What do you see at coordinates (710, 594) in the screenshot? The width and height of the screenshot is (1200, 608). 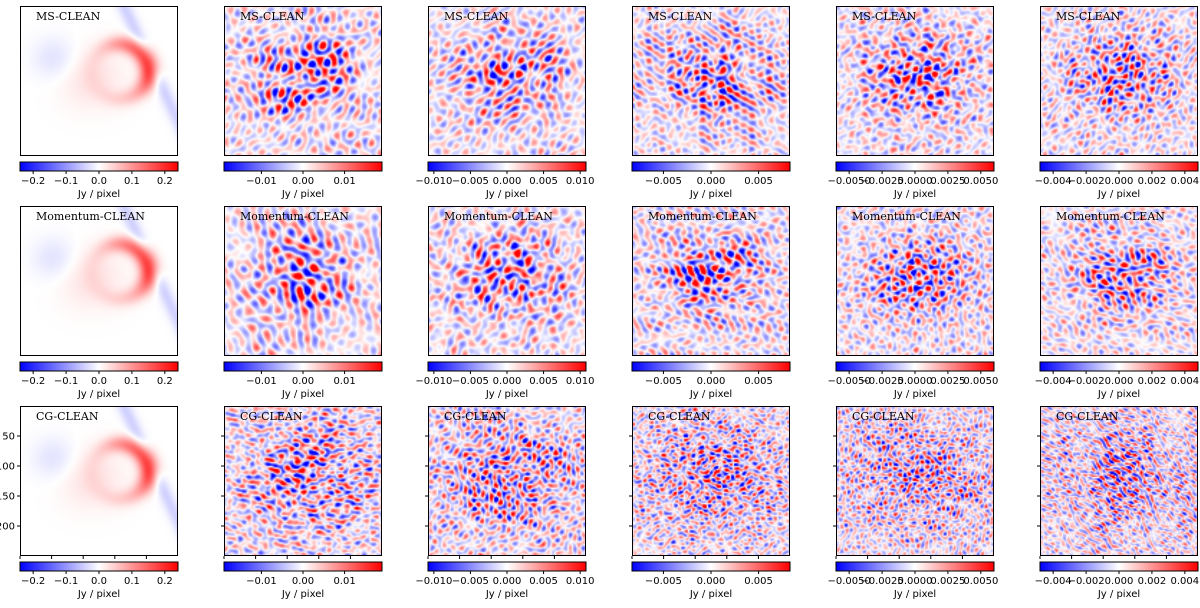 I see `colorbar-label-r2-c3: Jy / pixel` at bounding box center [710, 594].